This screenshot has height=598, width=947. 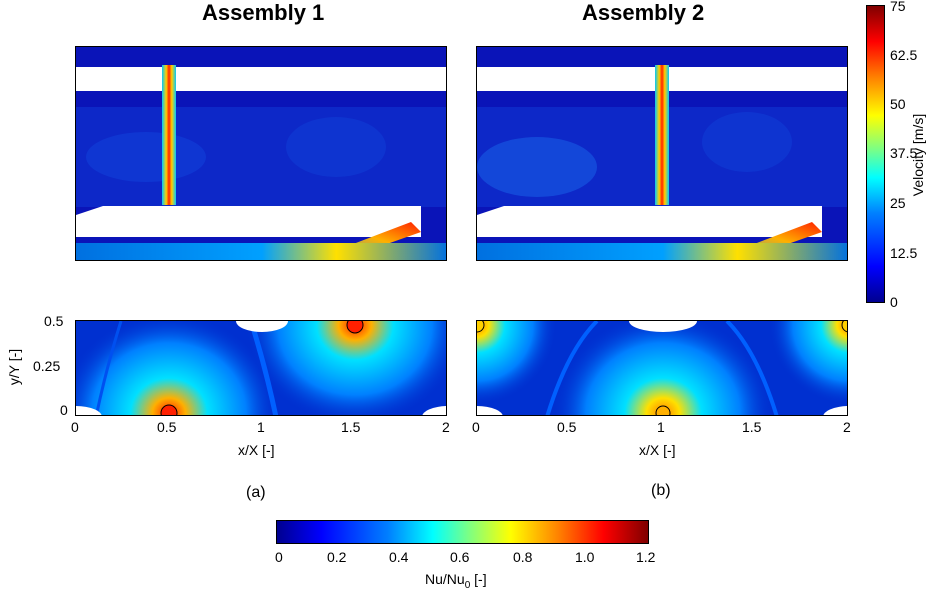 What do you see at coordinates (256, 492) in the screenshot?
I see `caption-a: (a)` at bounding box center [256, 492].